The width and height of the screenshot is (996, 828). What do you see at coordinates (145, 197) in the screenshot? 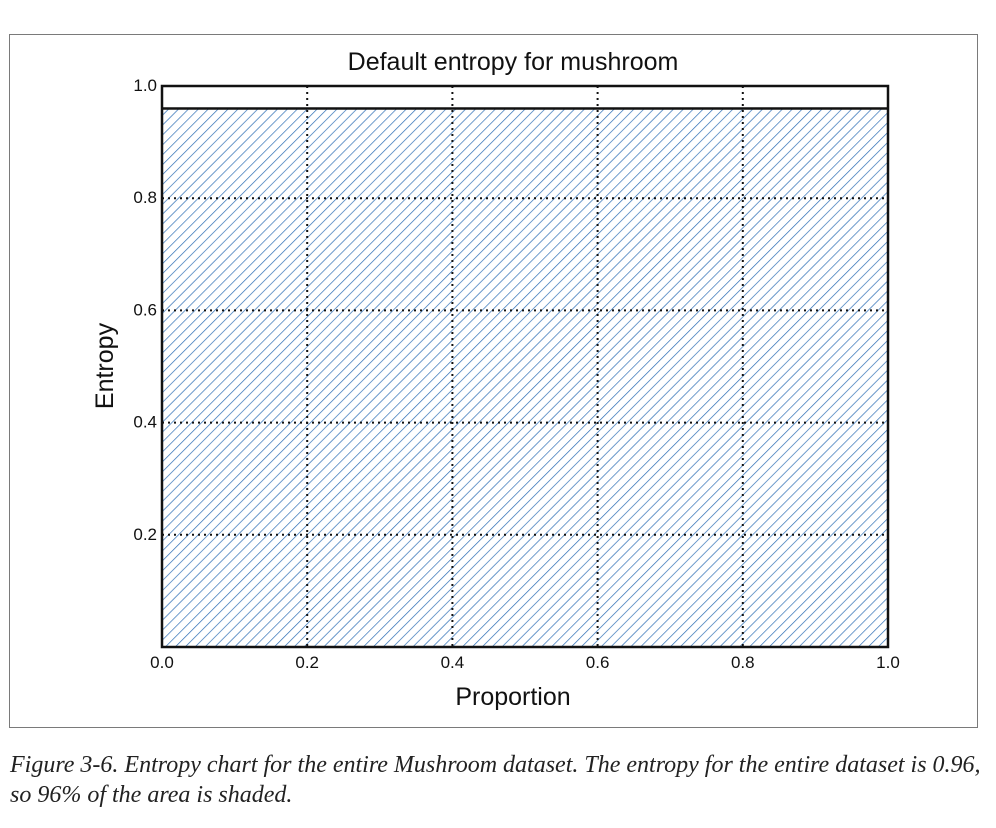
I see `y-tick-label: 0.8` at bounding box center [145, 197].